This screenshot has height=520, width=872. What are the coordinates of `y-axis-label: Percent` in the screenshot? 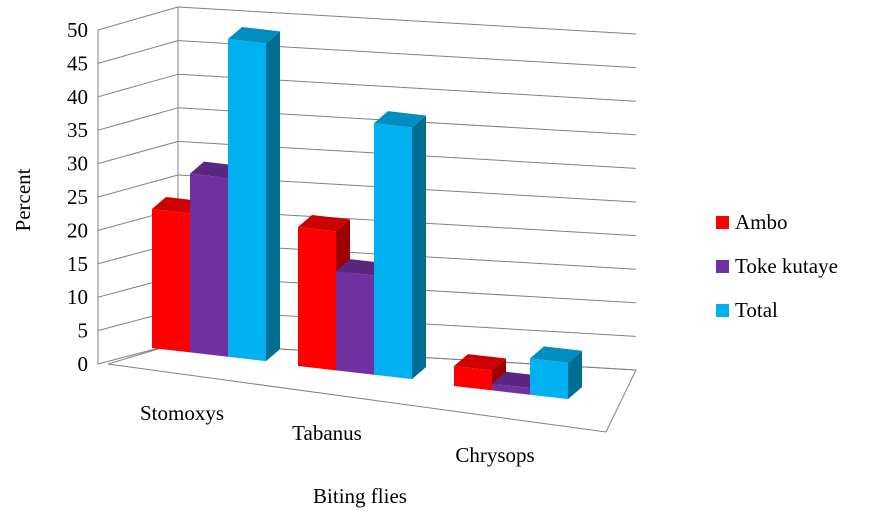 It's located at (23, 199).